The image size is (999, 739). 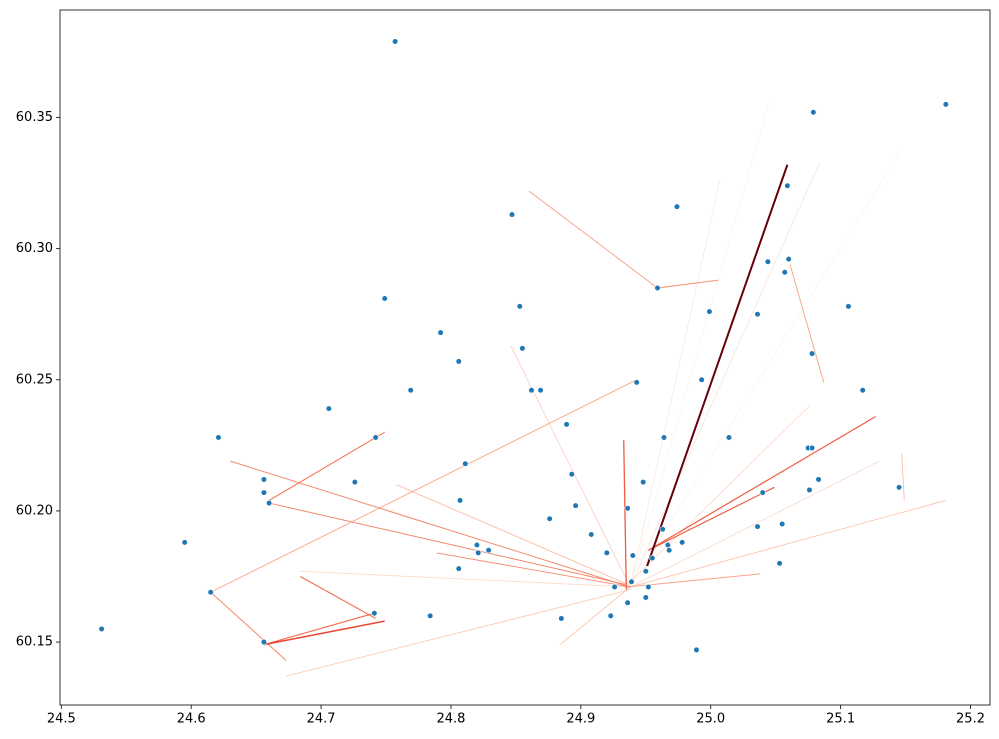 I want to click on x-tick-label: 25.0, so click(x=710, y=719).